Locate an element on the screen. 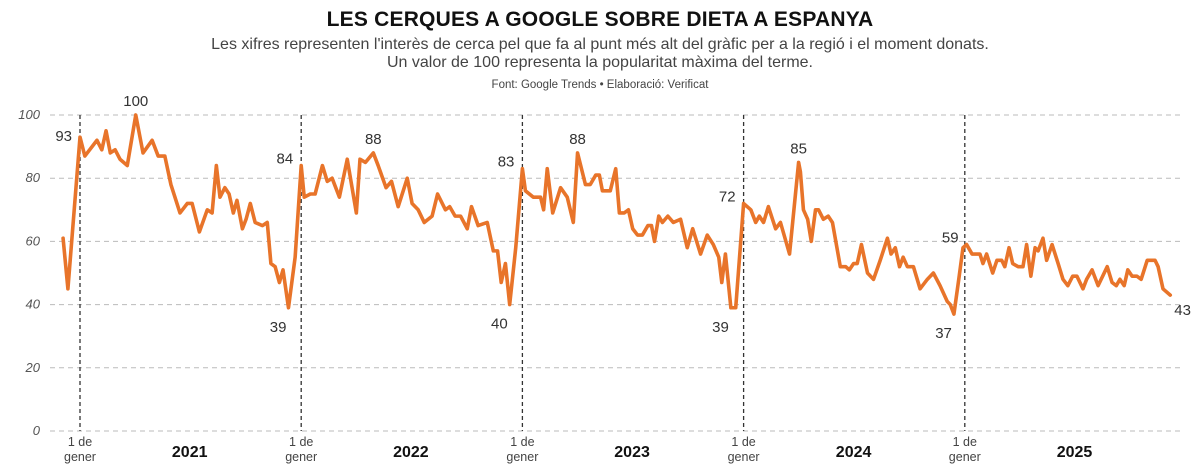  data-label: 85 is located at coordinates (798, 148).